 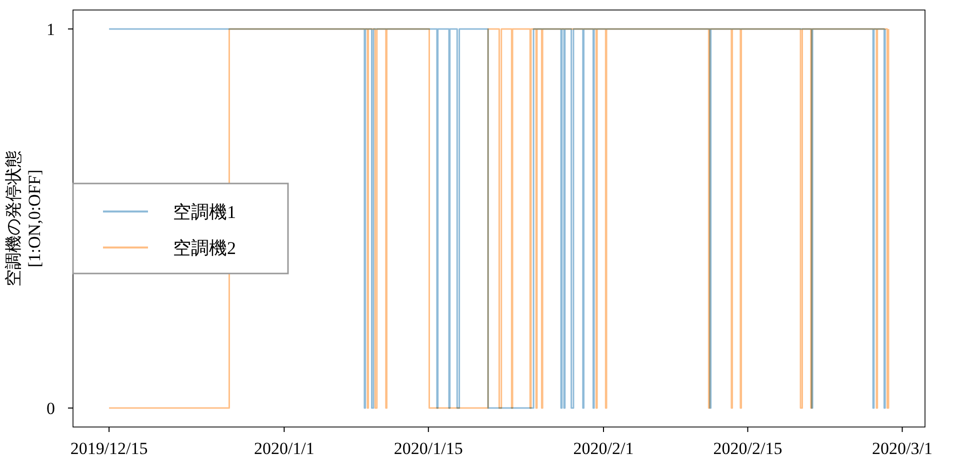 What do you see at coordinates (109, 448) in the screenshot?
I see `x-tick-label: 2019/12/15` at bounding box center [109, 448].